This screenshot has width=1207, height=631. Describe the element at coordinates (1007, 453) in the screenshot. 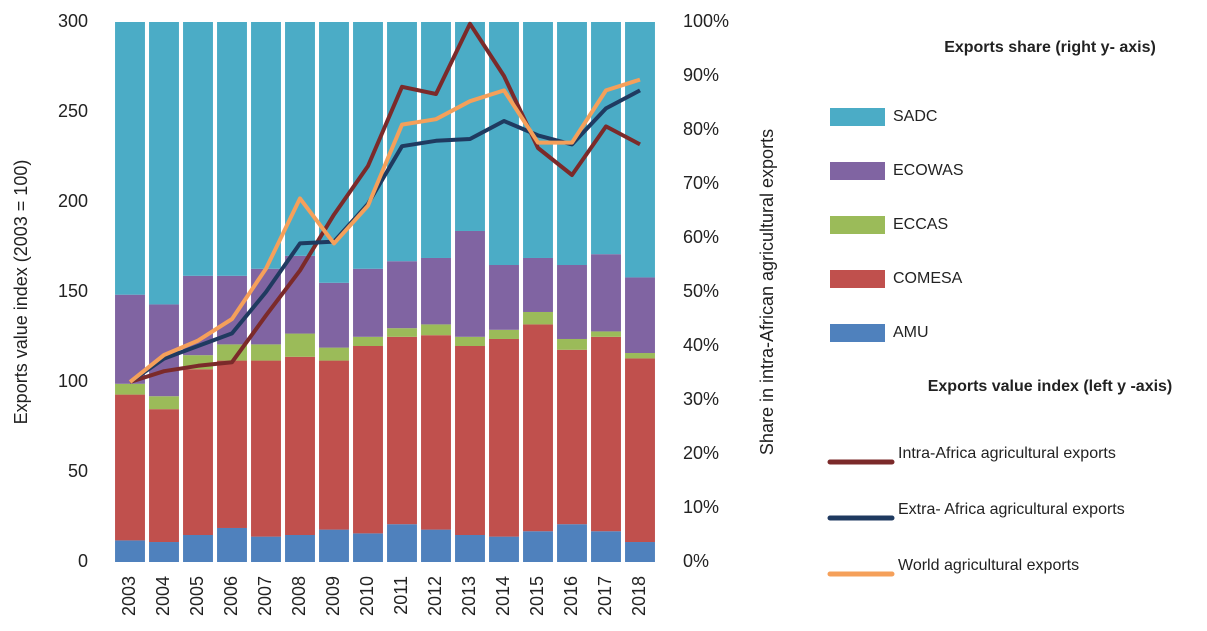

I see `legend-label: Intra-Africa agricultural exports` at that location.